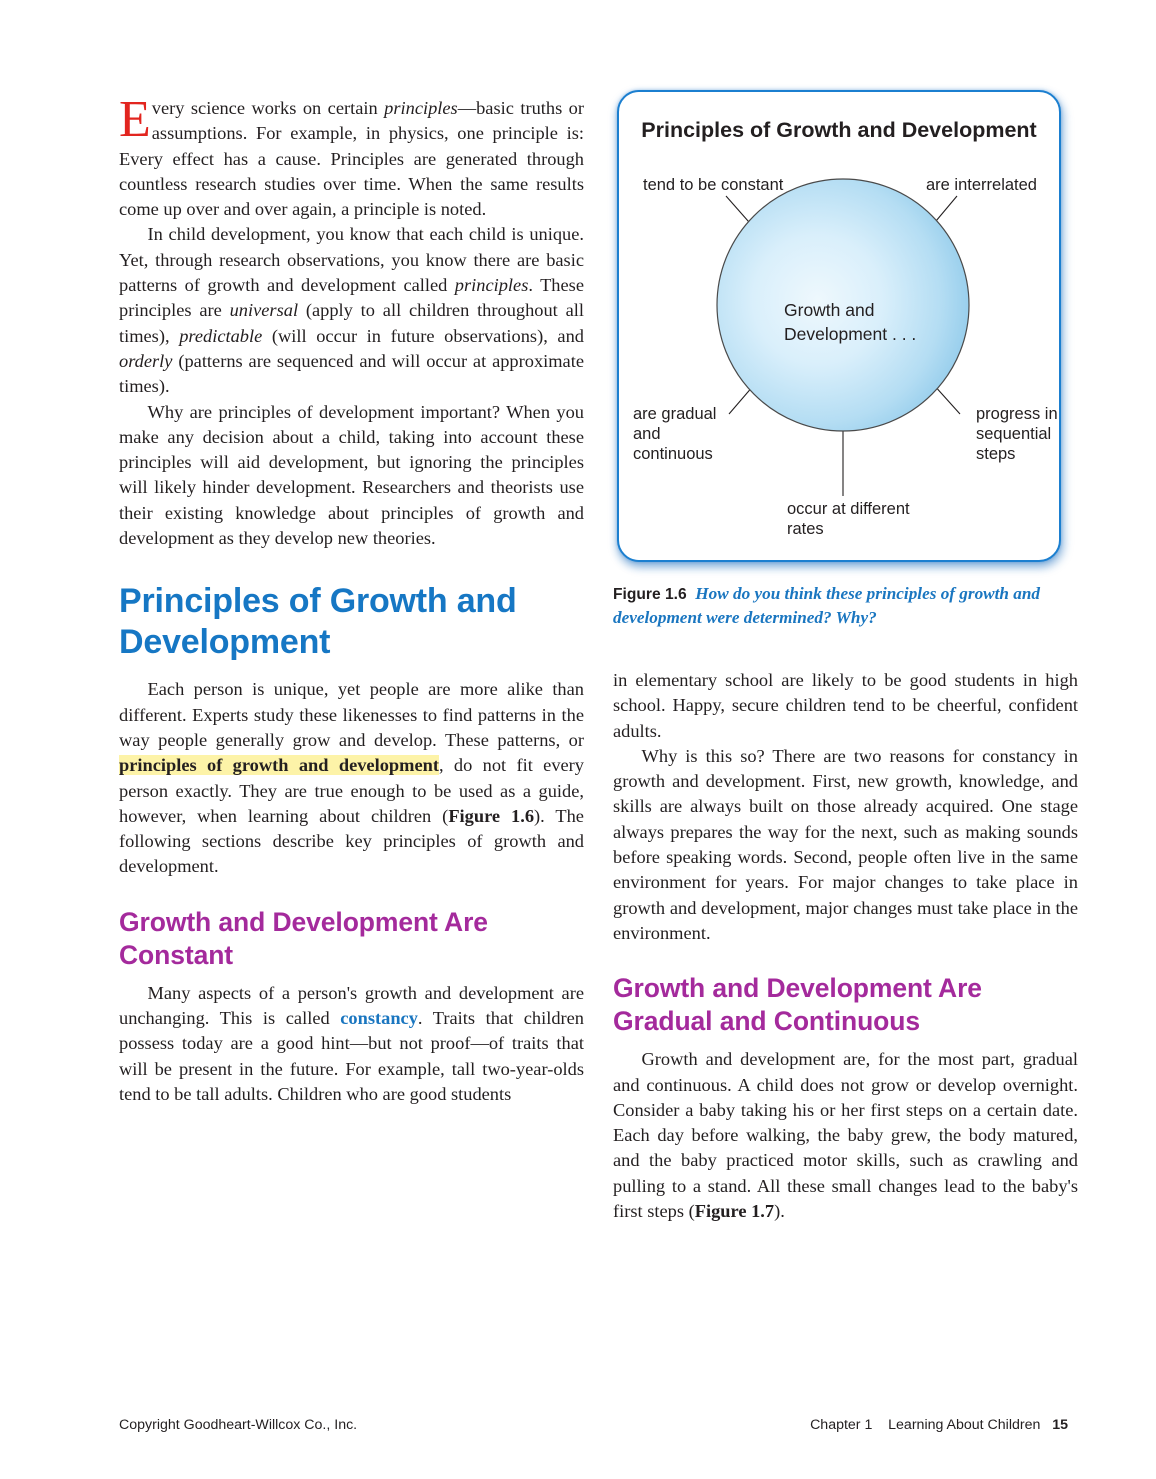 This screenshot has height=1479, width=1156. What do you see at coordinates (1060, 1425) in the screenshot?
I see `footer-page-number: 15` at bounding box center [1060, 1425].